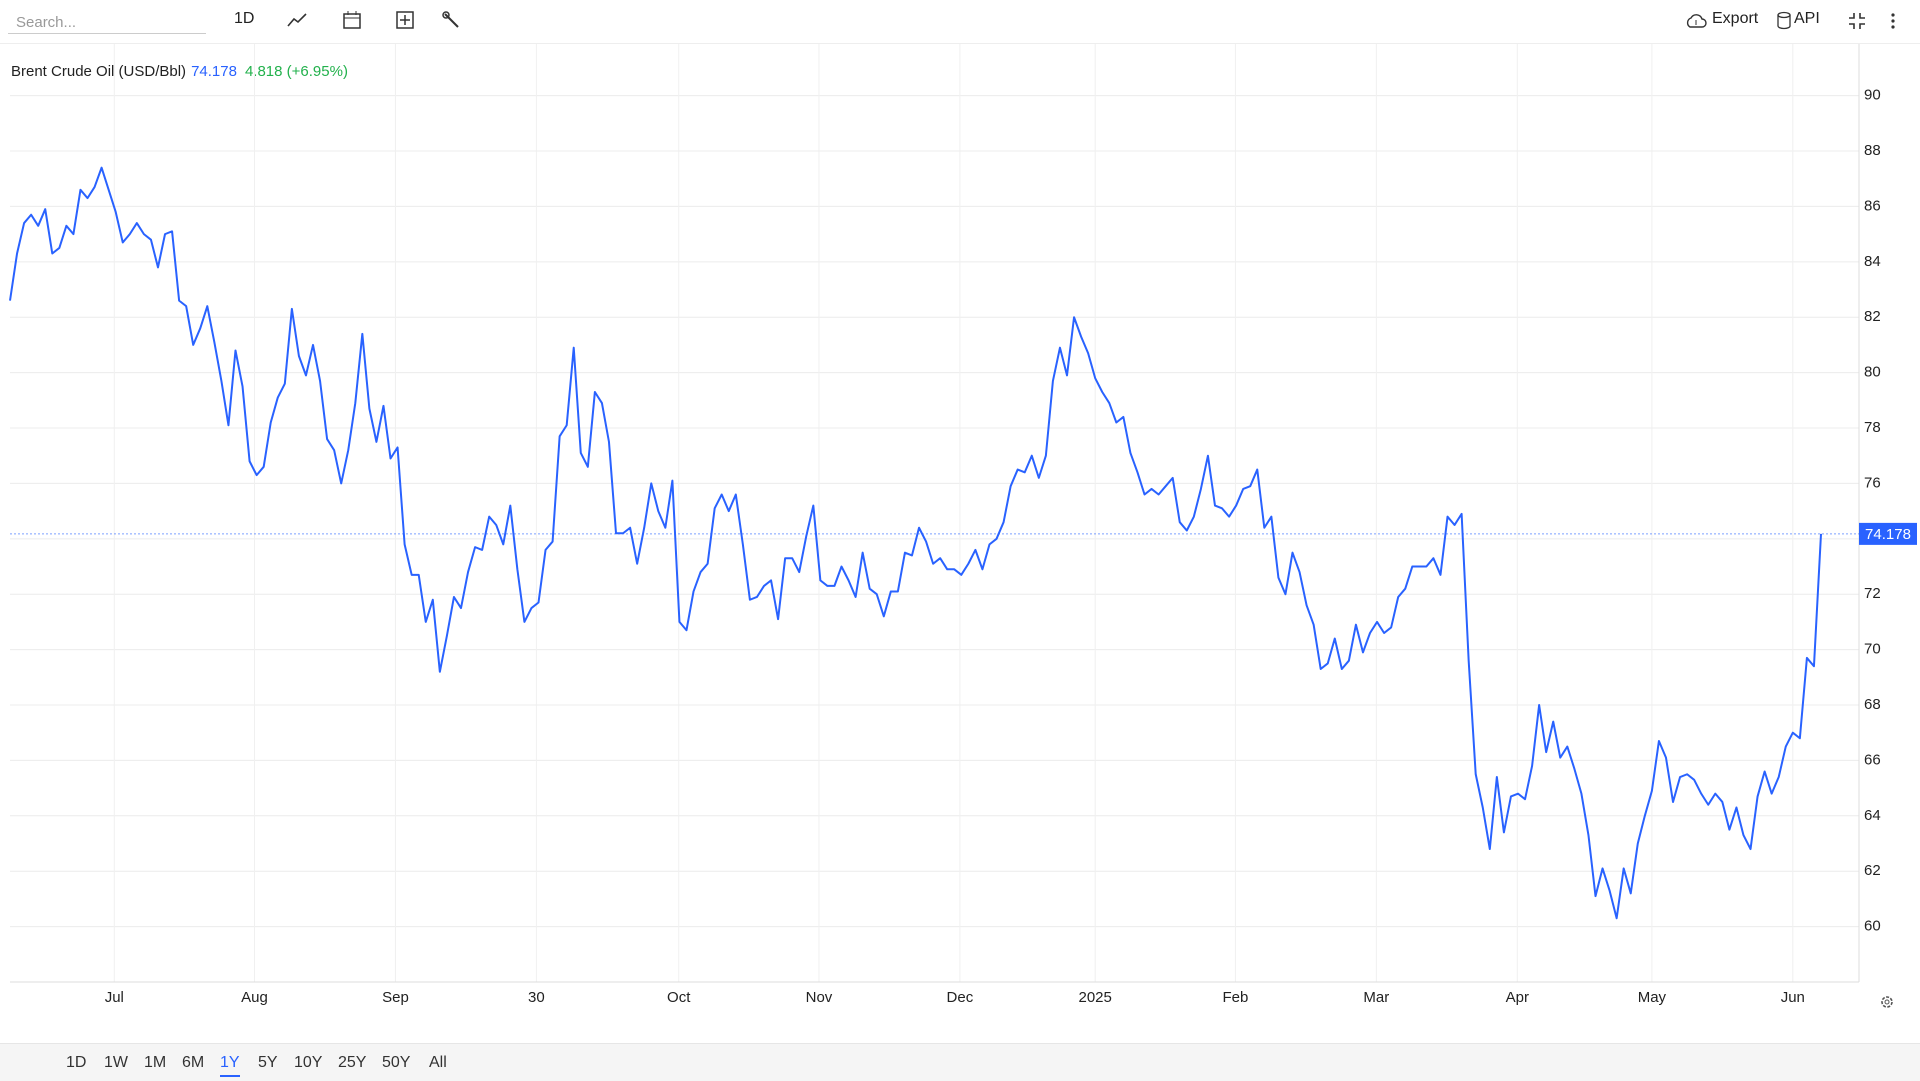 The width and height of the screenshot is (1920, 1081). What do you see at coordinates (1857, 21) in the screenshot?
I see `fullscreen-icon` at bounding box center [1857, 21].